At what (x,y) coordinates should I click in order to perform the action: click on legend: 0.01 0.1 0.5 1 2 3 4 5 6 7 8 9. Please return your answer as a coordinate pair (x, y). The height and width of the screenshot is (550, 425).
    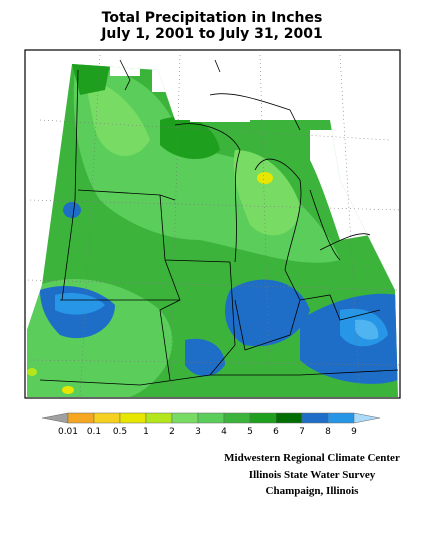
    Looking at the image, I should click on (211, 424).